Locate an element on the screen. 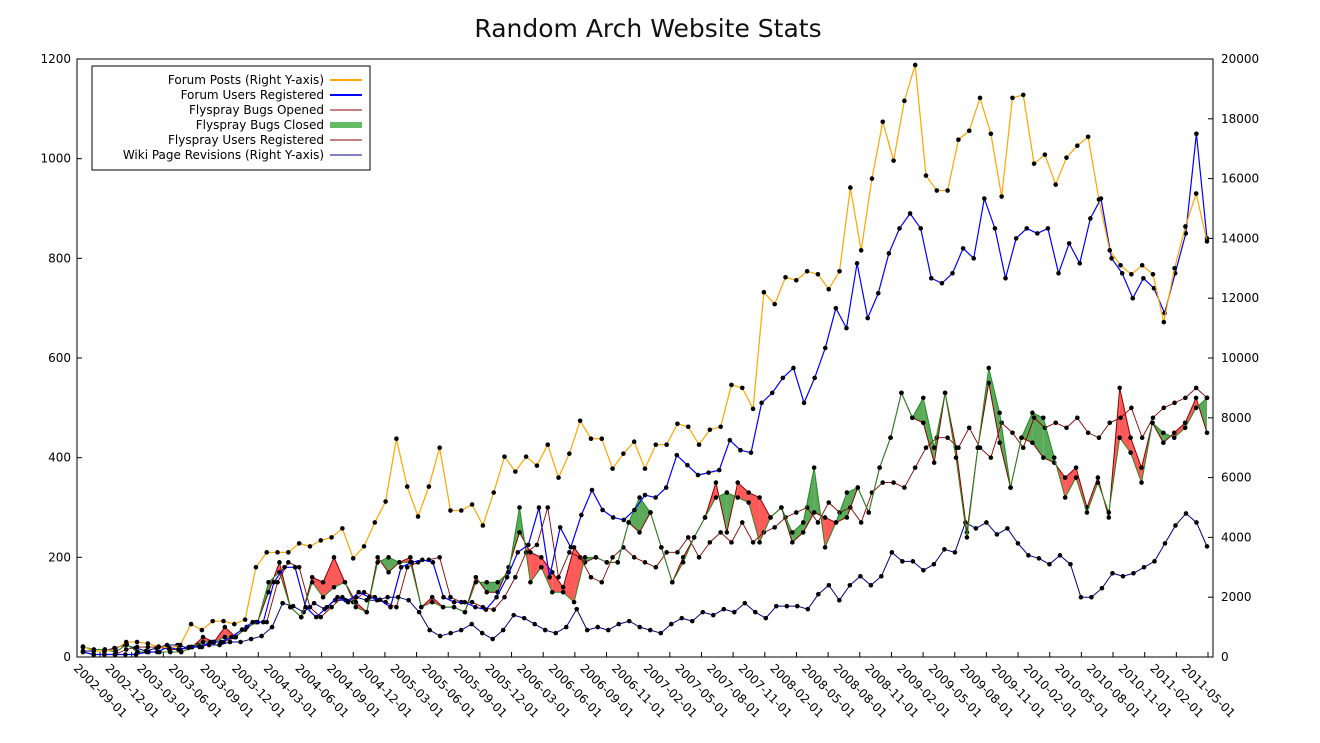  legend-label: Flyspray Bugs Opened is located at coordinates (256, 110).